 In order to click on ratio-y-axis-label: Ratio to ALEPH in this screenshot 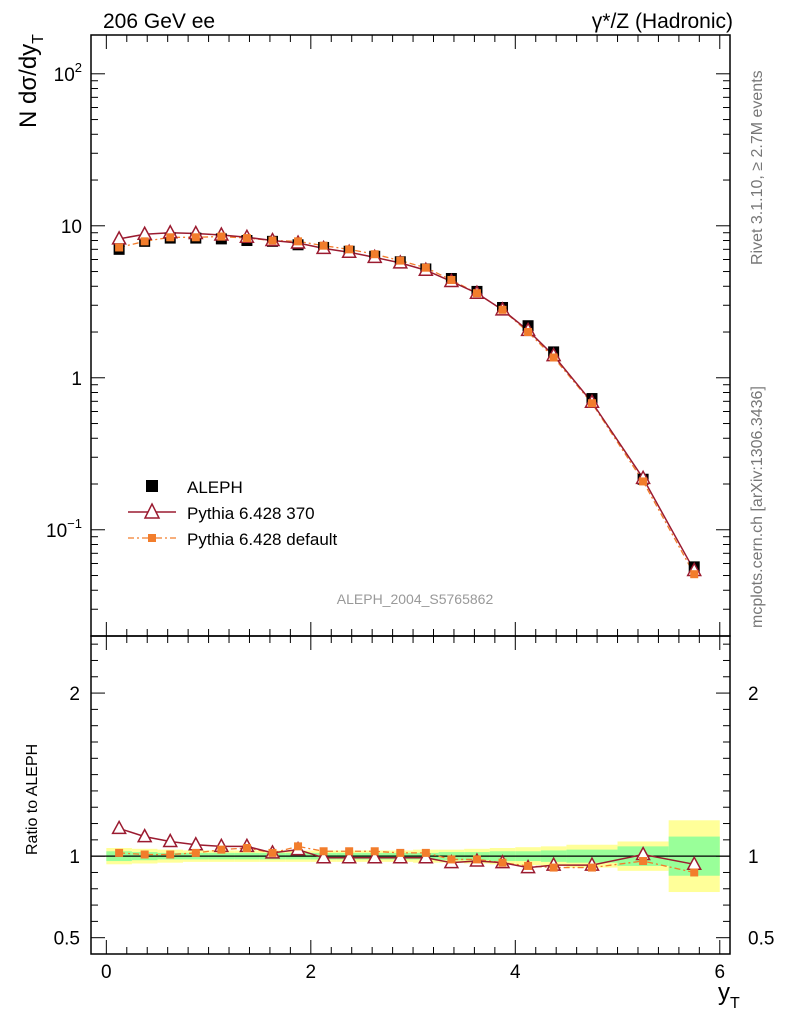, I will do `click(32, 799)`.